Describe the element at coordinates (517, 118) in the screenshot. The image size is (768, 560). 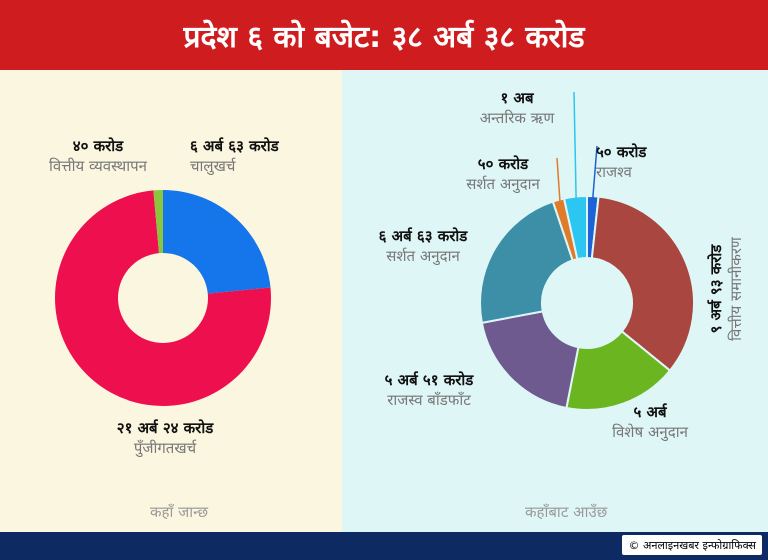
I see `legend-label: अन्तरिक ऋण` at that location.